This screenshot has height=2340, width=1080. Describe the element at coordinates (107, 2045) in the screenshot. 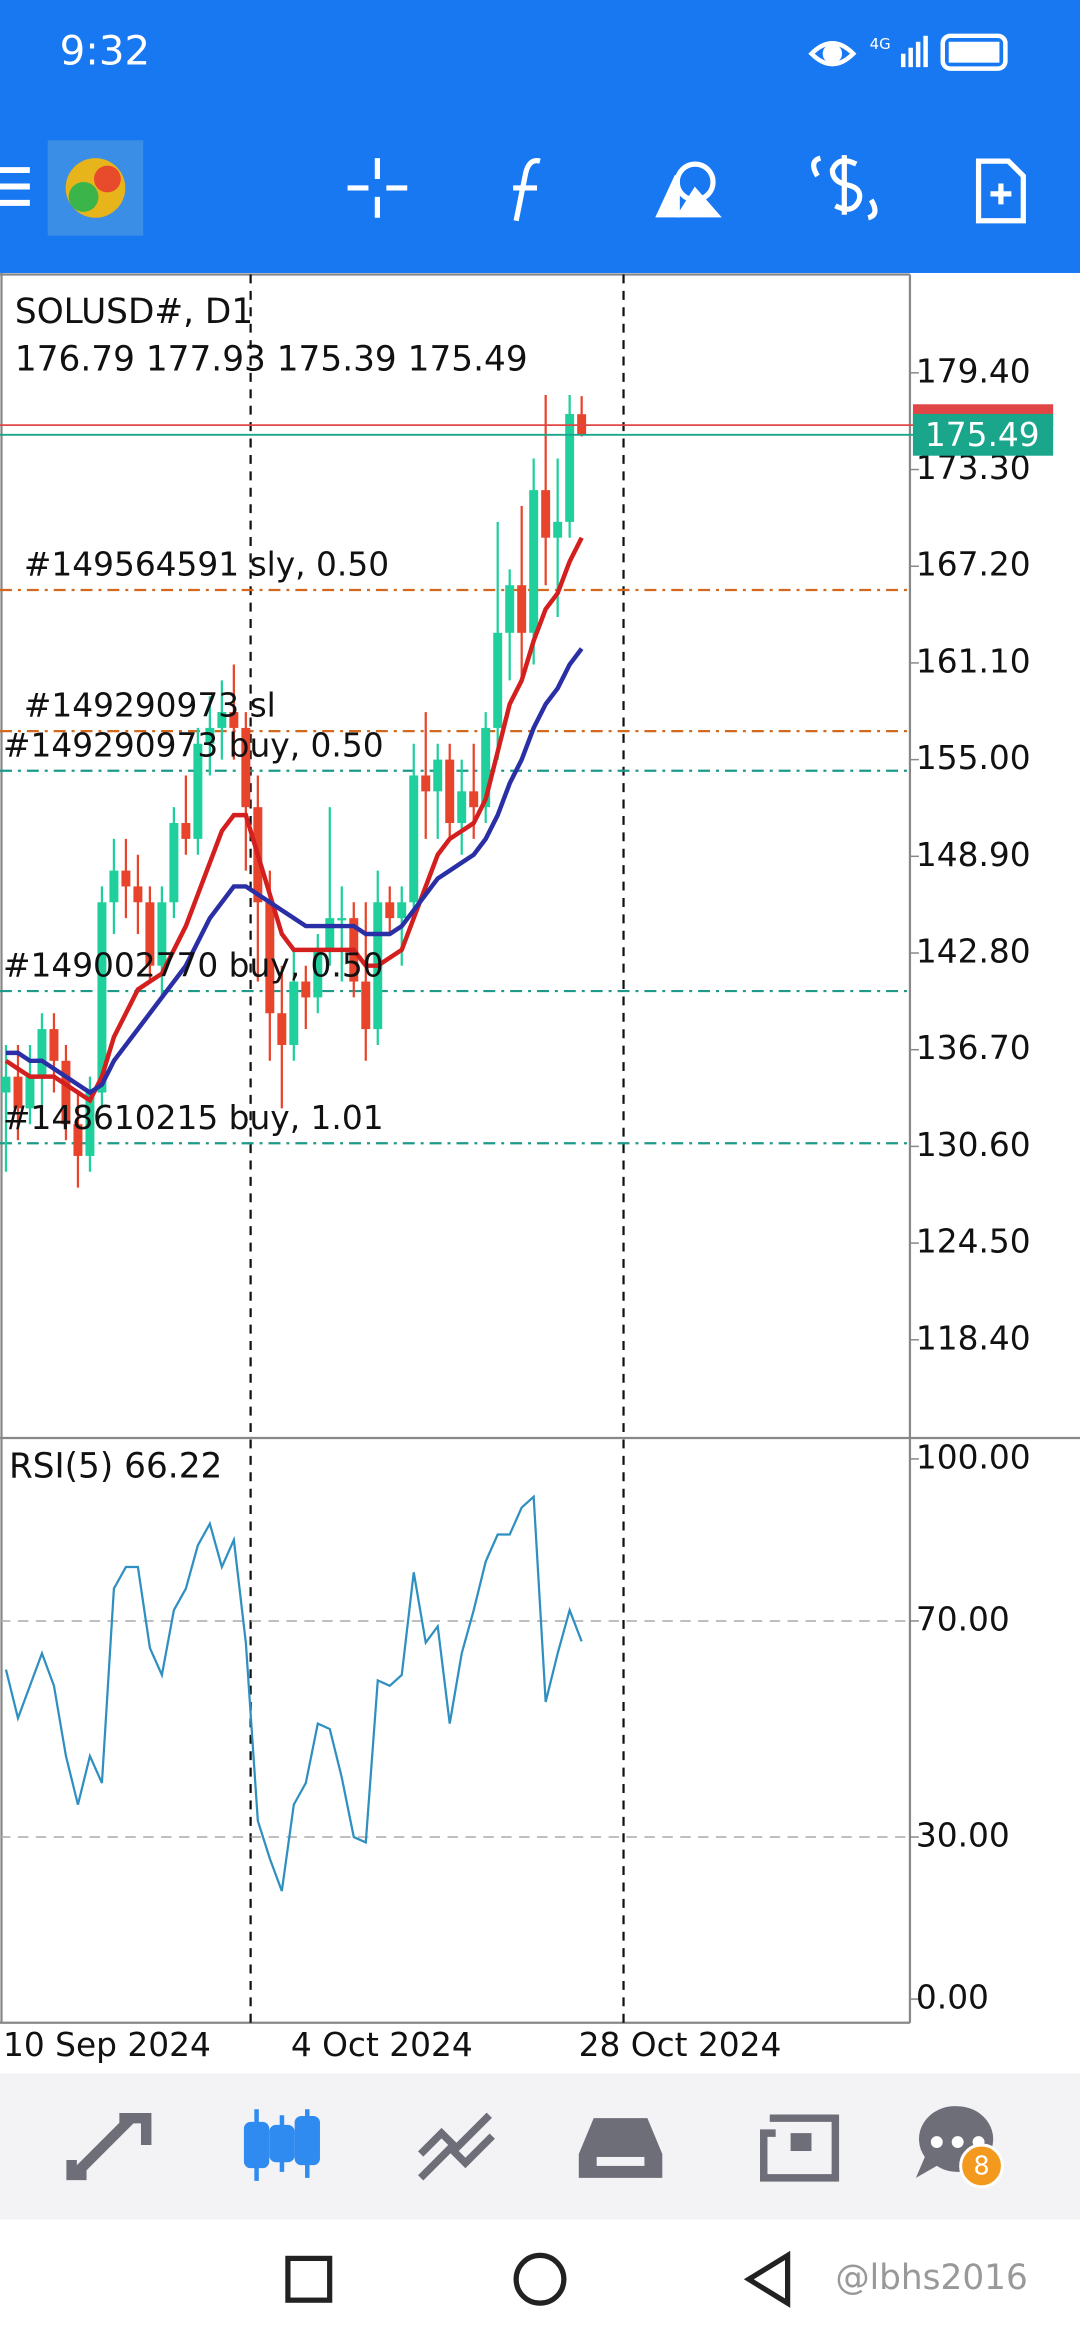

I see `x-tick-label: 10 Sep 2024` at that location.